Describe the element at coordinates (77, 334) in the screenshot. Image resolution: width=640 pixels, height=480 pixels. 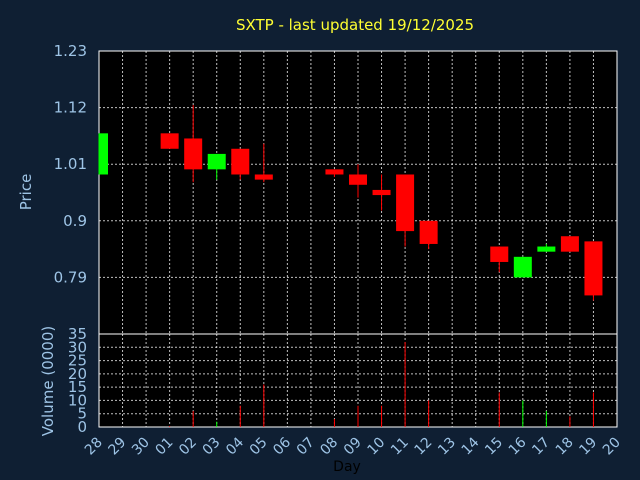
I see `volume-tick-label: 35` at that location.